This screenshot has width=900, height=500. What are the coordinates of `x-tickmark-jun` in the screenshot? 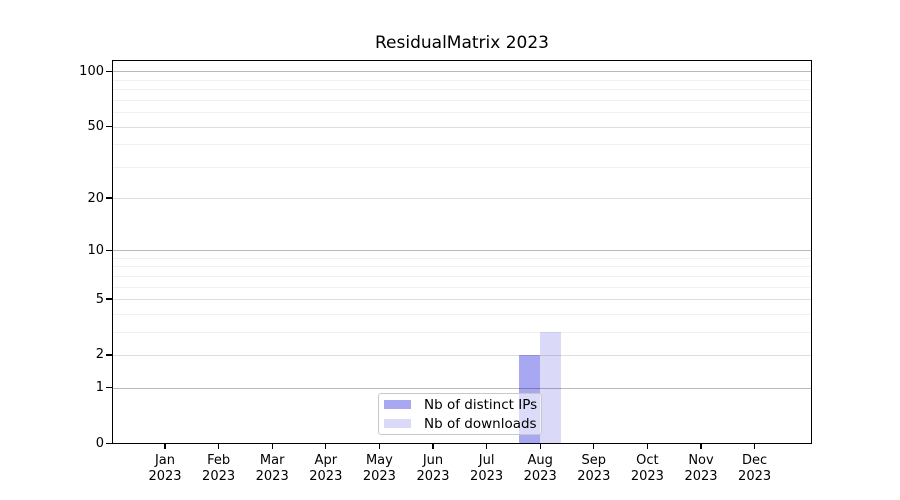 It's located at (433, 446).